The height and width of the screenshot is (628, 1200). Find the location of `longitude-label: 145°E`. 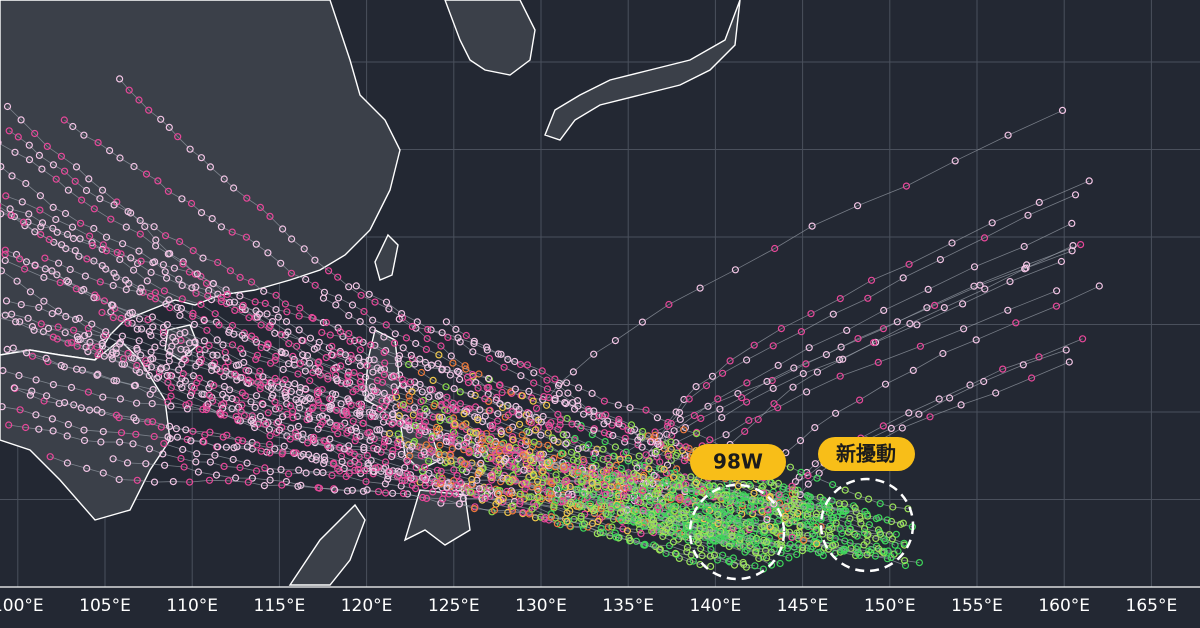

longitude-label: 145°E is located at coordinates (803, 606).